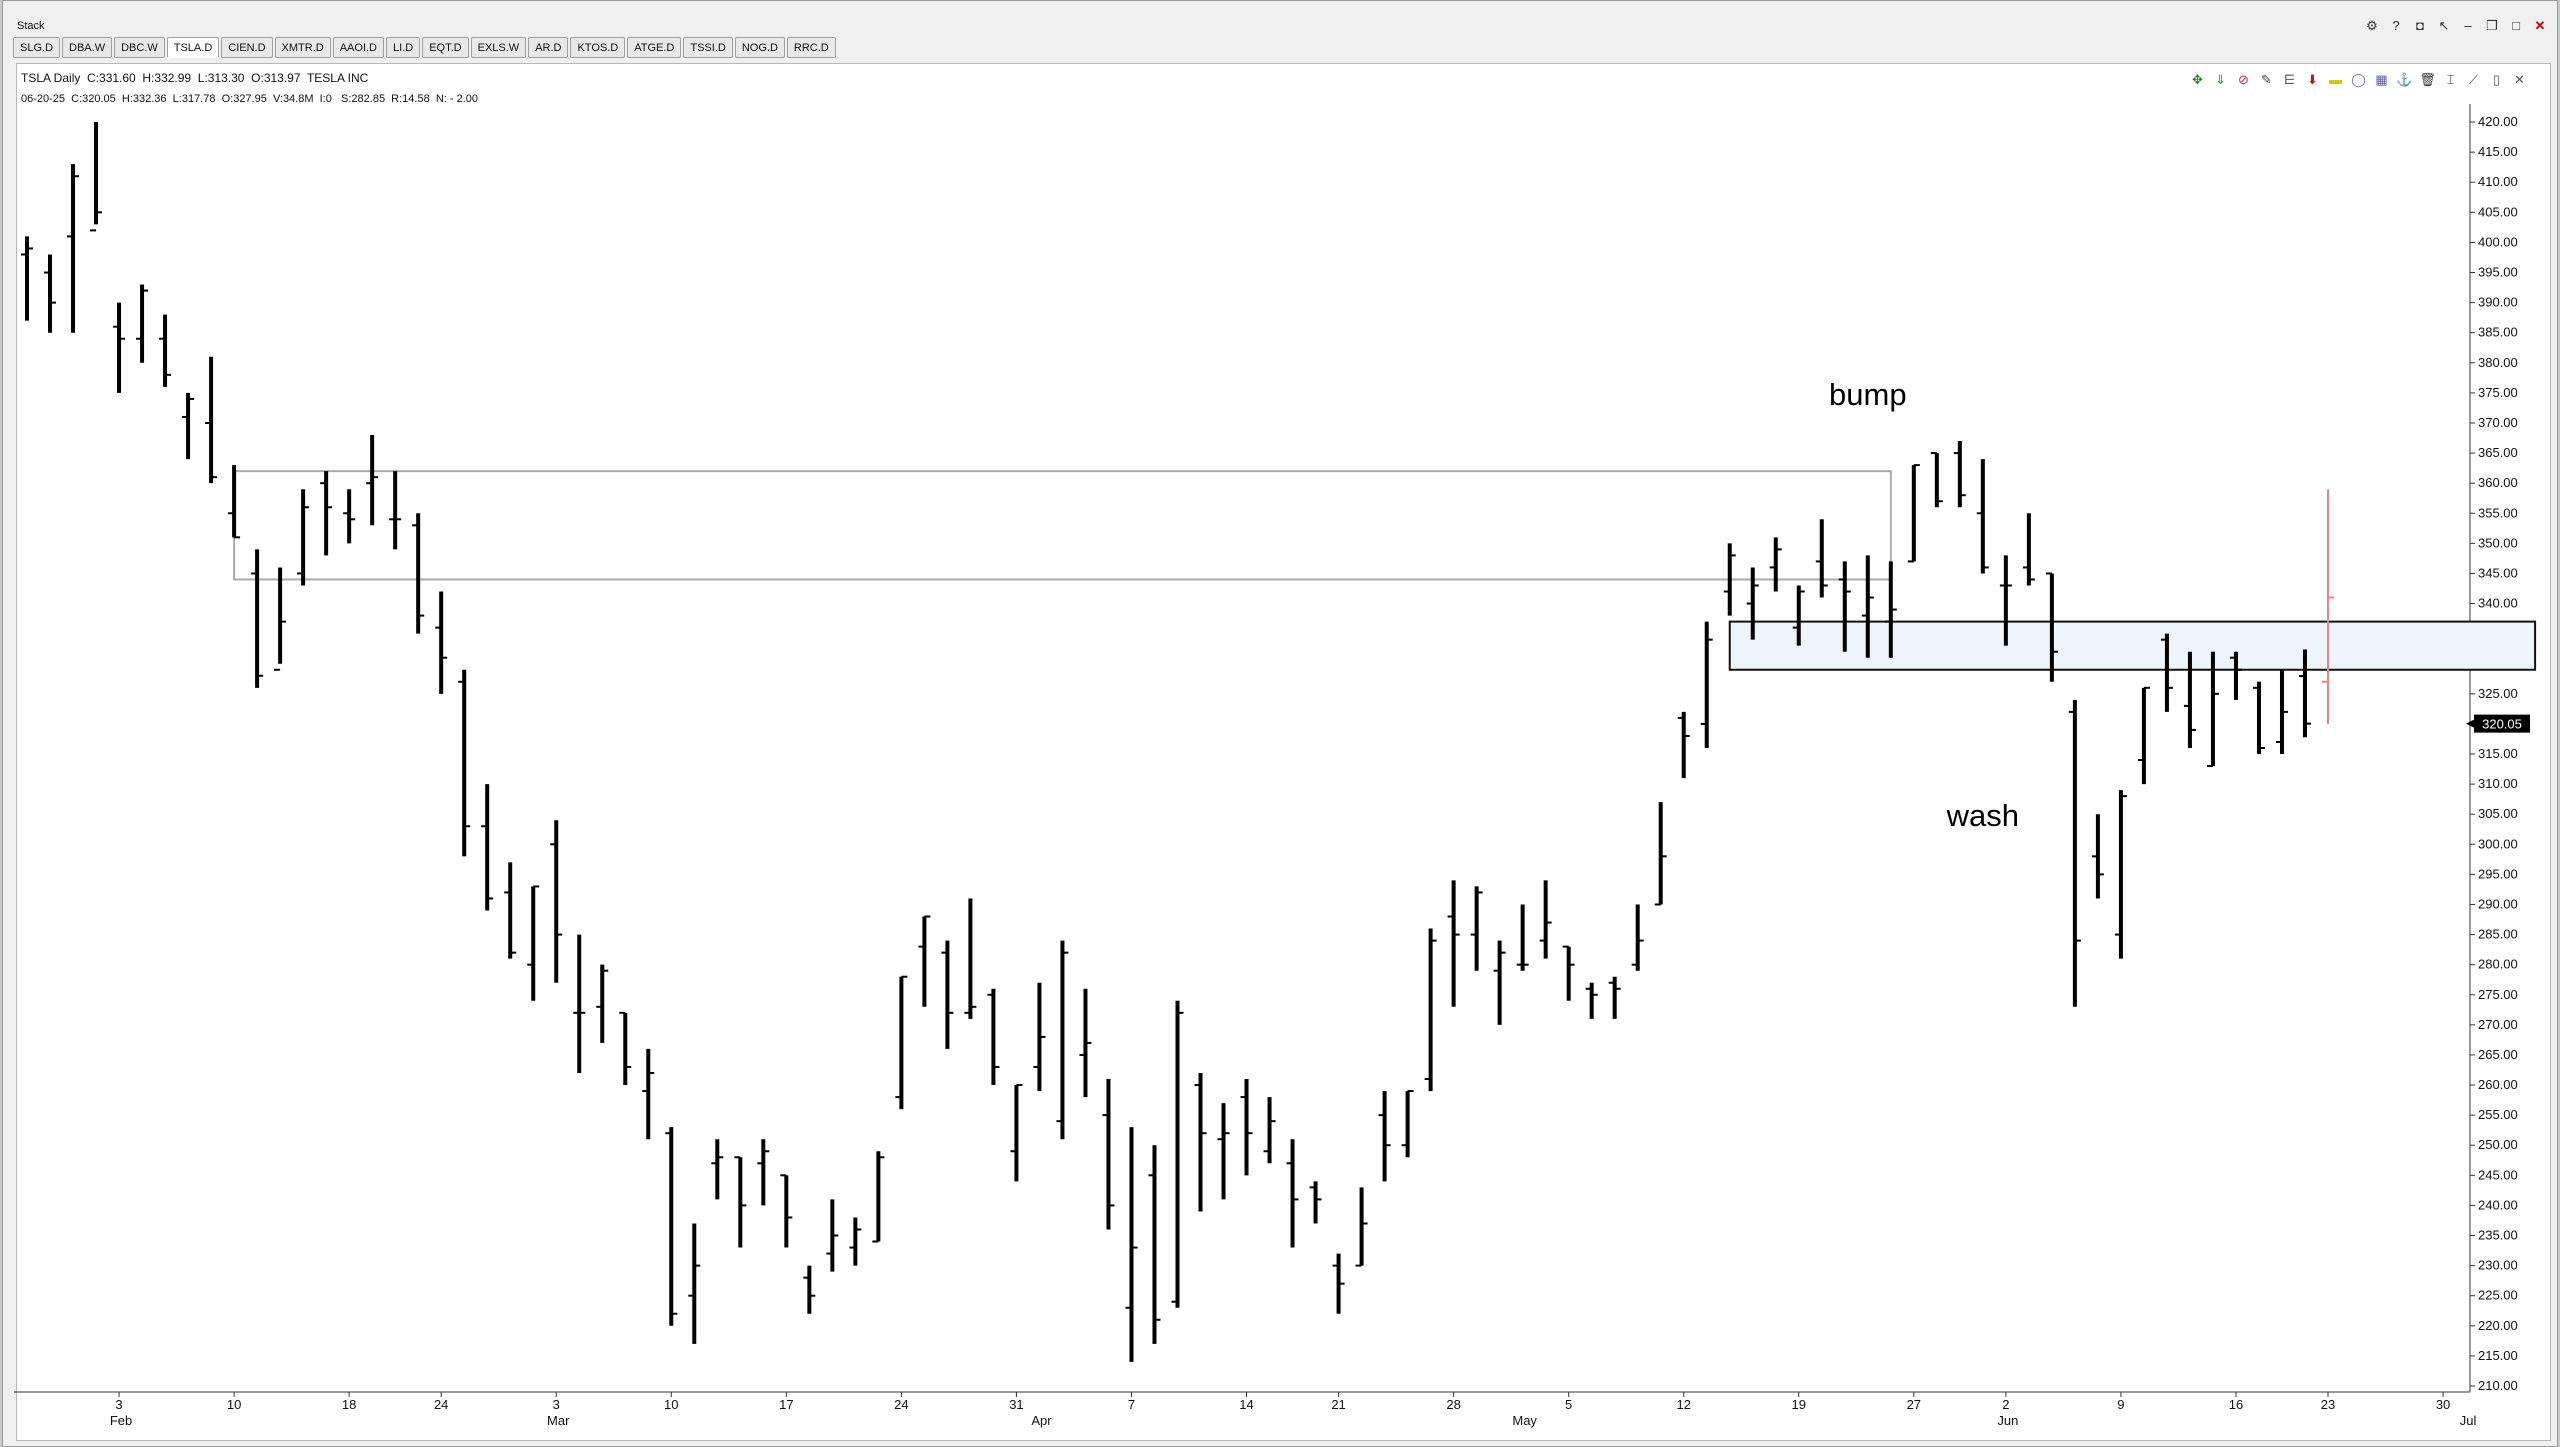 The width and height of the screenshot is (2560, 1447). I want to click on y-tick-label: 210.00, so click(2498, 1385).